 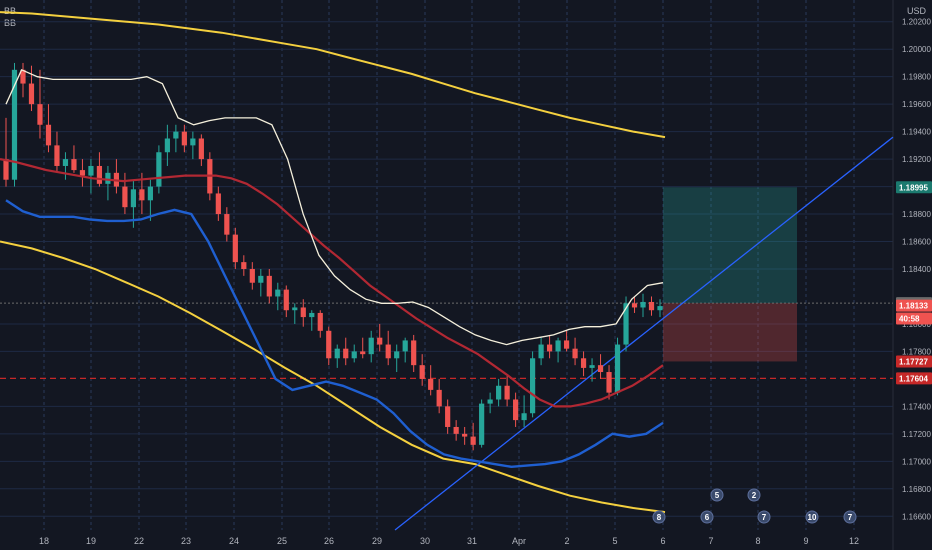 What do you see at coordinates (916, 269) in the screenshot?
I see `y-tick-label: 1.18400` at bounding box center [916, 269].